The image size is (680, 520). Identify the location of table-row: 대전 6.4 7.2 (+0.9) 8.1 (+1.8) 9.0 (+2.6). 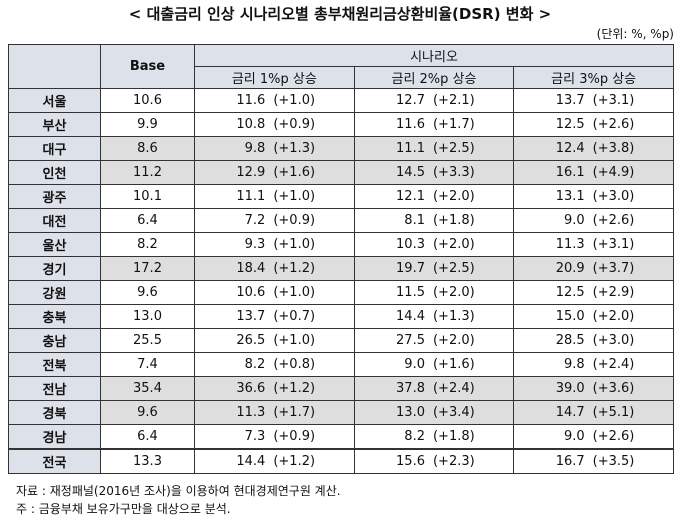
(341, 220).